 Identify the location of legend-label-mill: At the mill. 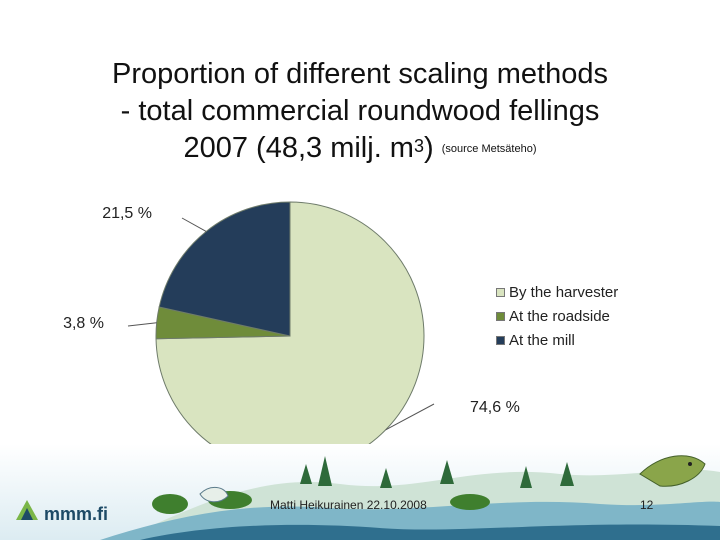
(542, 340).